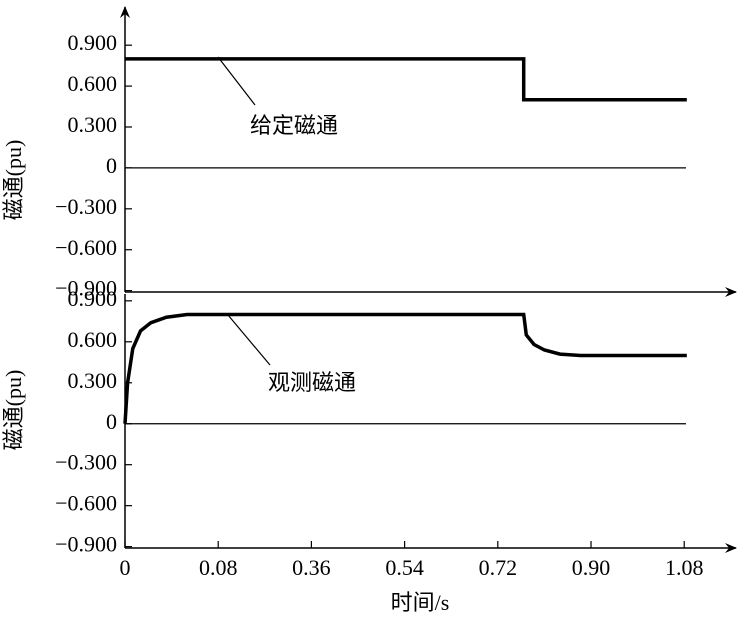 This screenshot has height=620, width=739. What do you see at coordinates (312, 382) in the screenshot?
I see `annotation: 观测磁通` at bounding box center [312, 382].